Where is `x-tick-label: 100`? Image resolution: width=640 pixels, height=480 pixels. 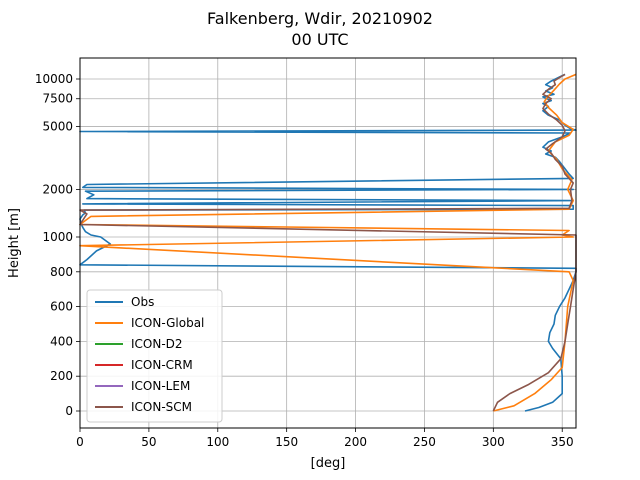
x-tick-label: 100 is located at coordinates (217, 442).